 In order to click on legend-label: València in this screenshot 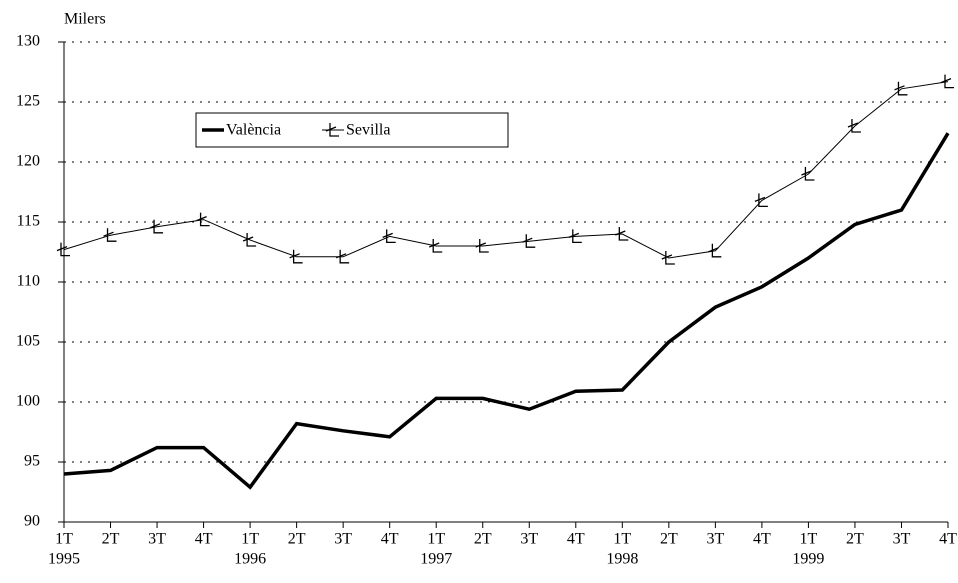, I will do `click(253, 130)`.